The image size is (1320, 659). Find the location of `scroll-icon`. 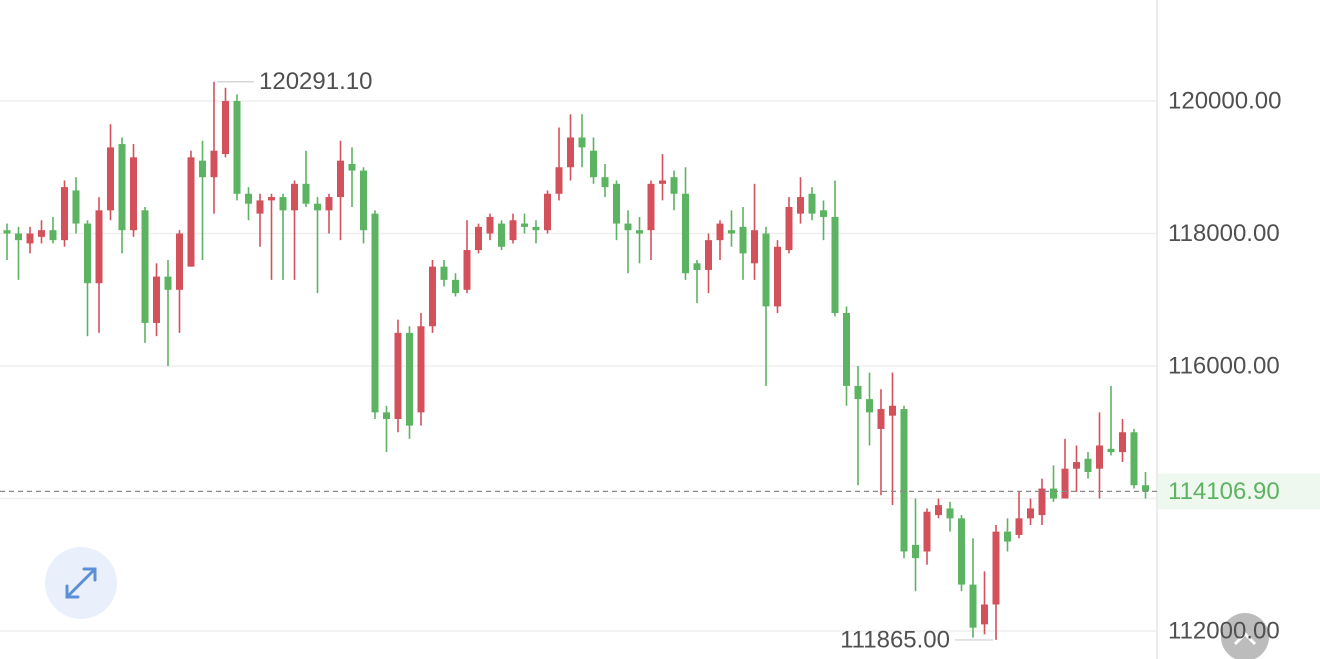

scroll-icon is located at coordinates (1245, 638).